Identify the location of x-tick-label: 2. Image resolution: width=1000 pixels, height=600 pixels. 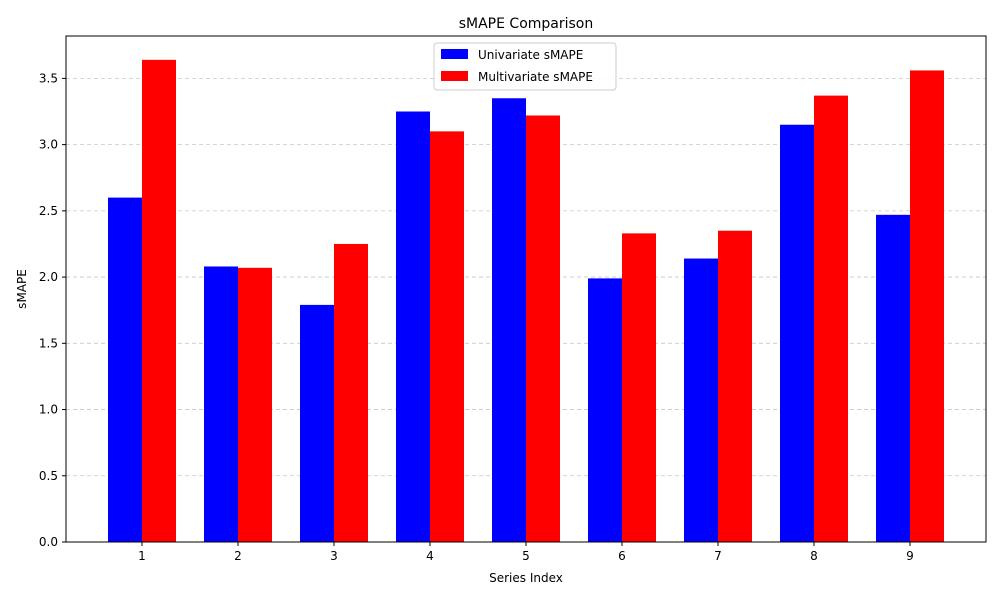
(238, 556).